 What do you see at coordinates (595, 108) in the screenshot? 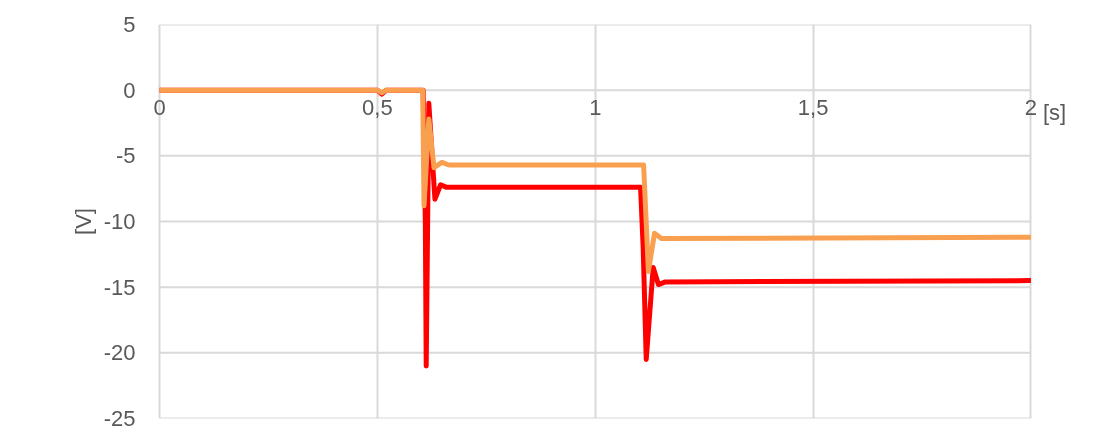
I see `x-tick-label: 1` at bounding box center [595, 108].